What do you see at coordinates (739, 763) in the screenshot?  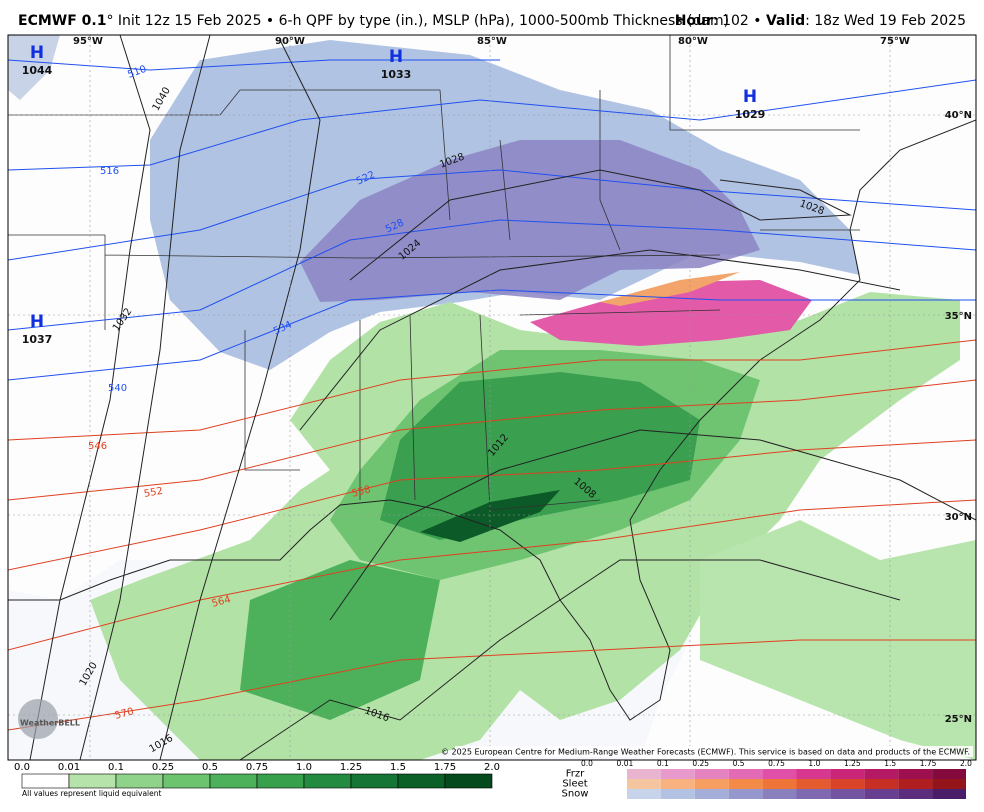 I see `precip-type-tick-label: 0.5` at bounding box center [739, 763].